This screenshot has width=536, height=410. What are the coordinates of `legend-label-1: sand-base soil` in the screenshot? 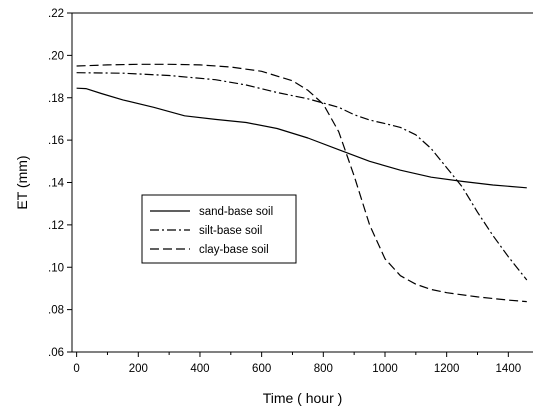 It's located at (236, 212).